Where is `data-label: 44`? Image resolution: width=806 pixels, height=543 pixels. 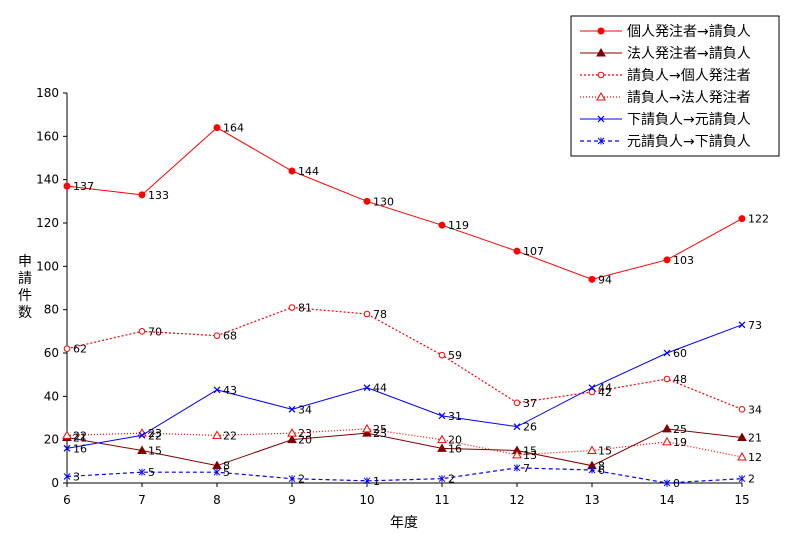
data-label: 44 is located at coordinates (380, 388).